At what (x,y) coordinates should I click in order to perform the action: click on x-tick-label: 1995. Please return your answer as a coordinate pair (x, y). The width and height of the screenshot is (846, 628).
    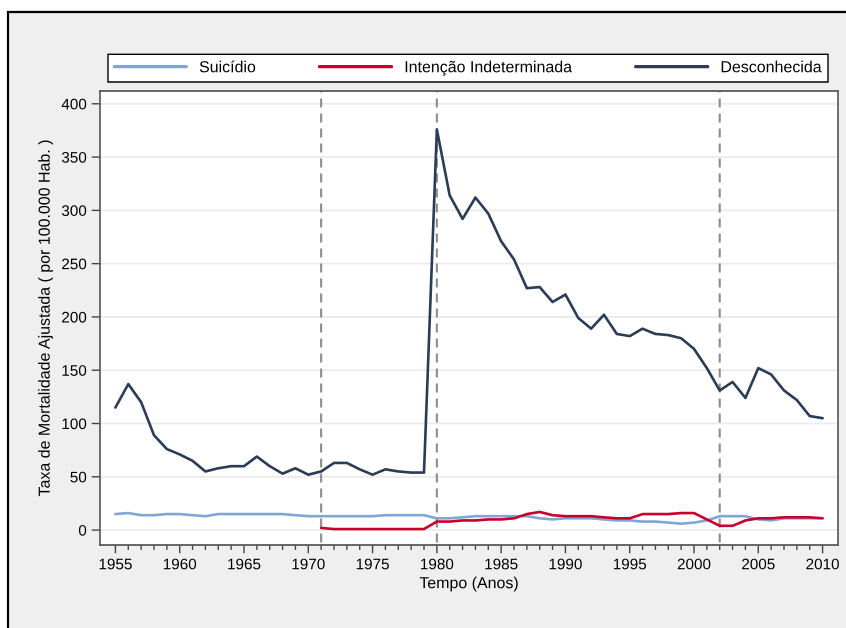
    Looking at the image, I should click on (630, 564).